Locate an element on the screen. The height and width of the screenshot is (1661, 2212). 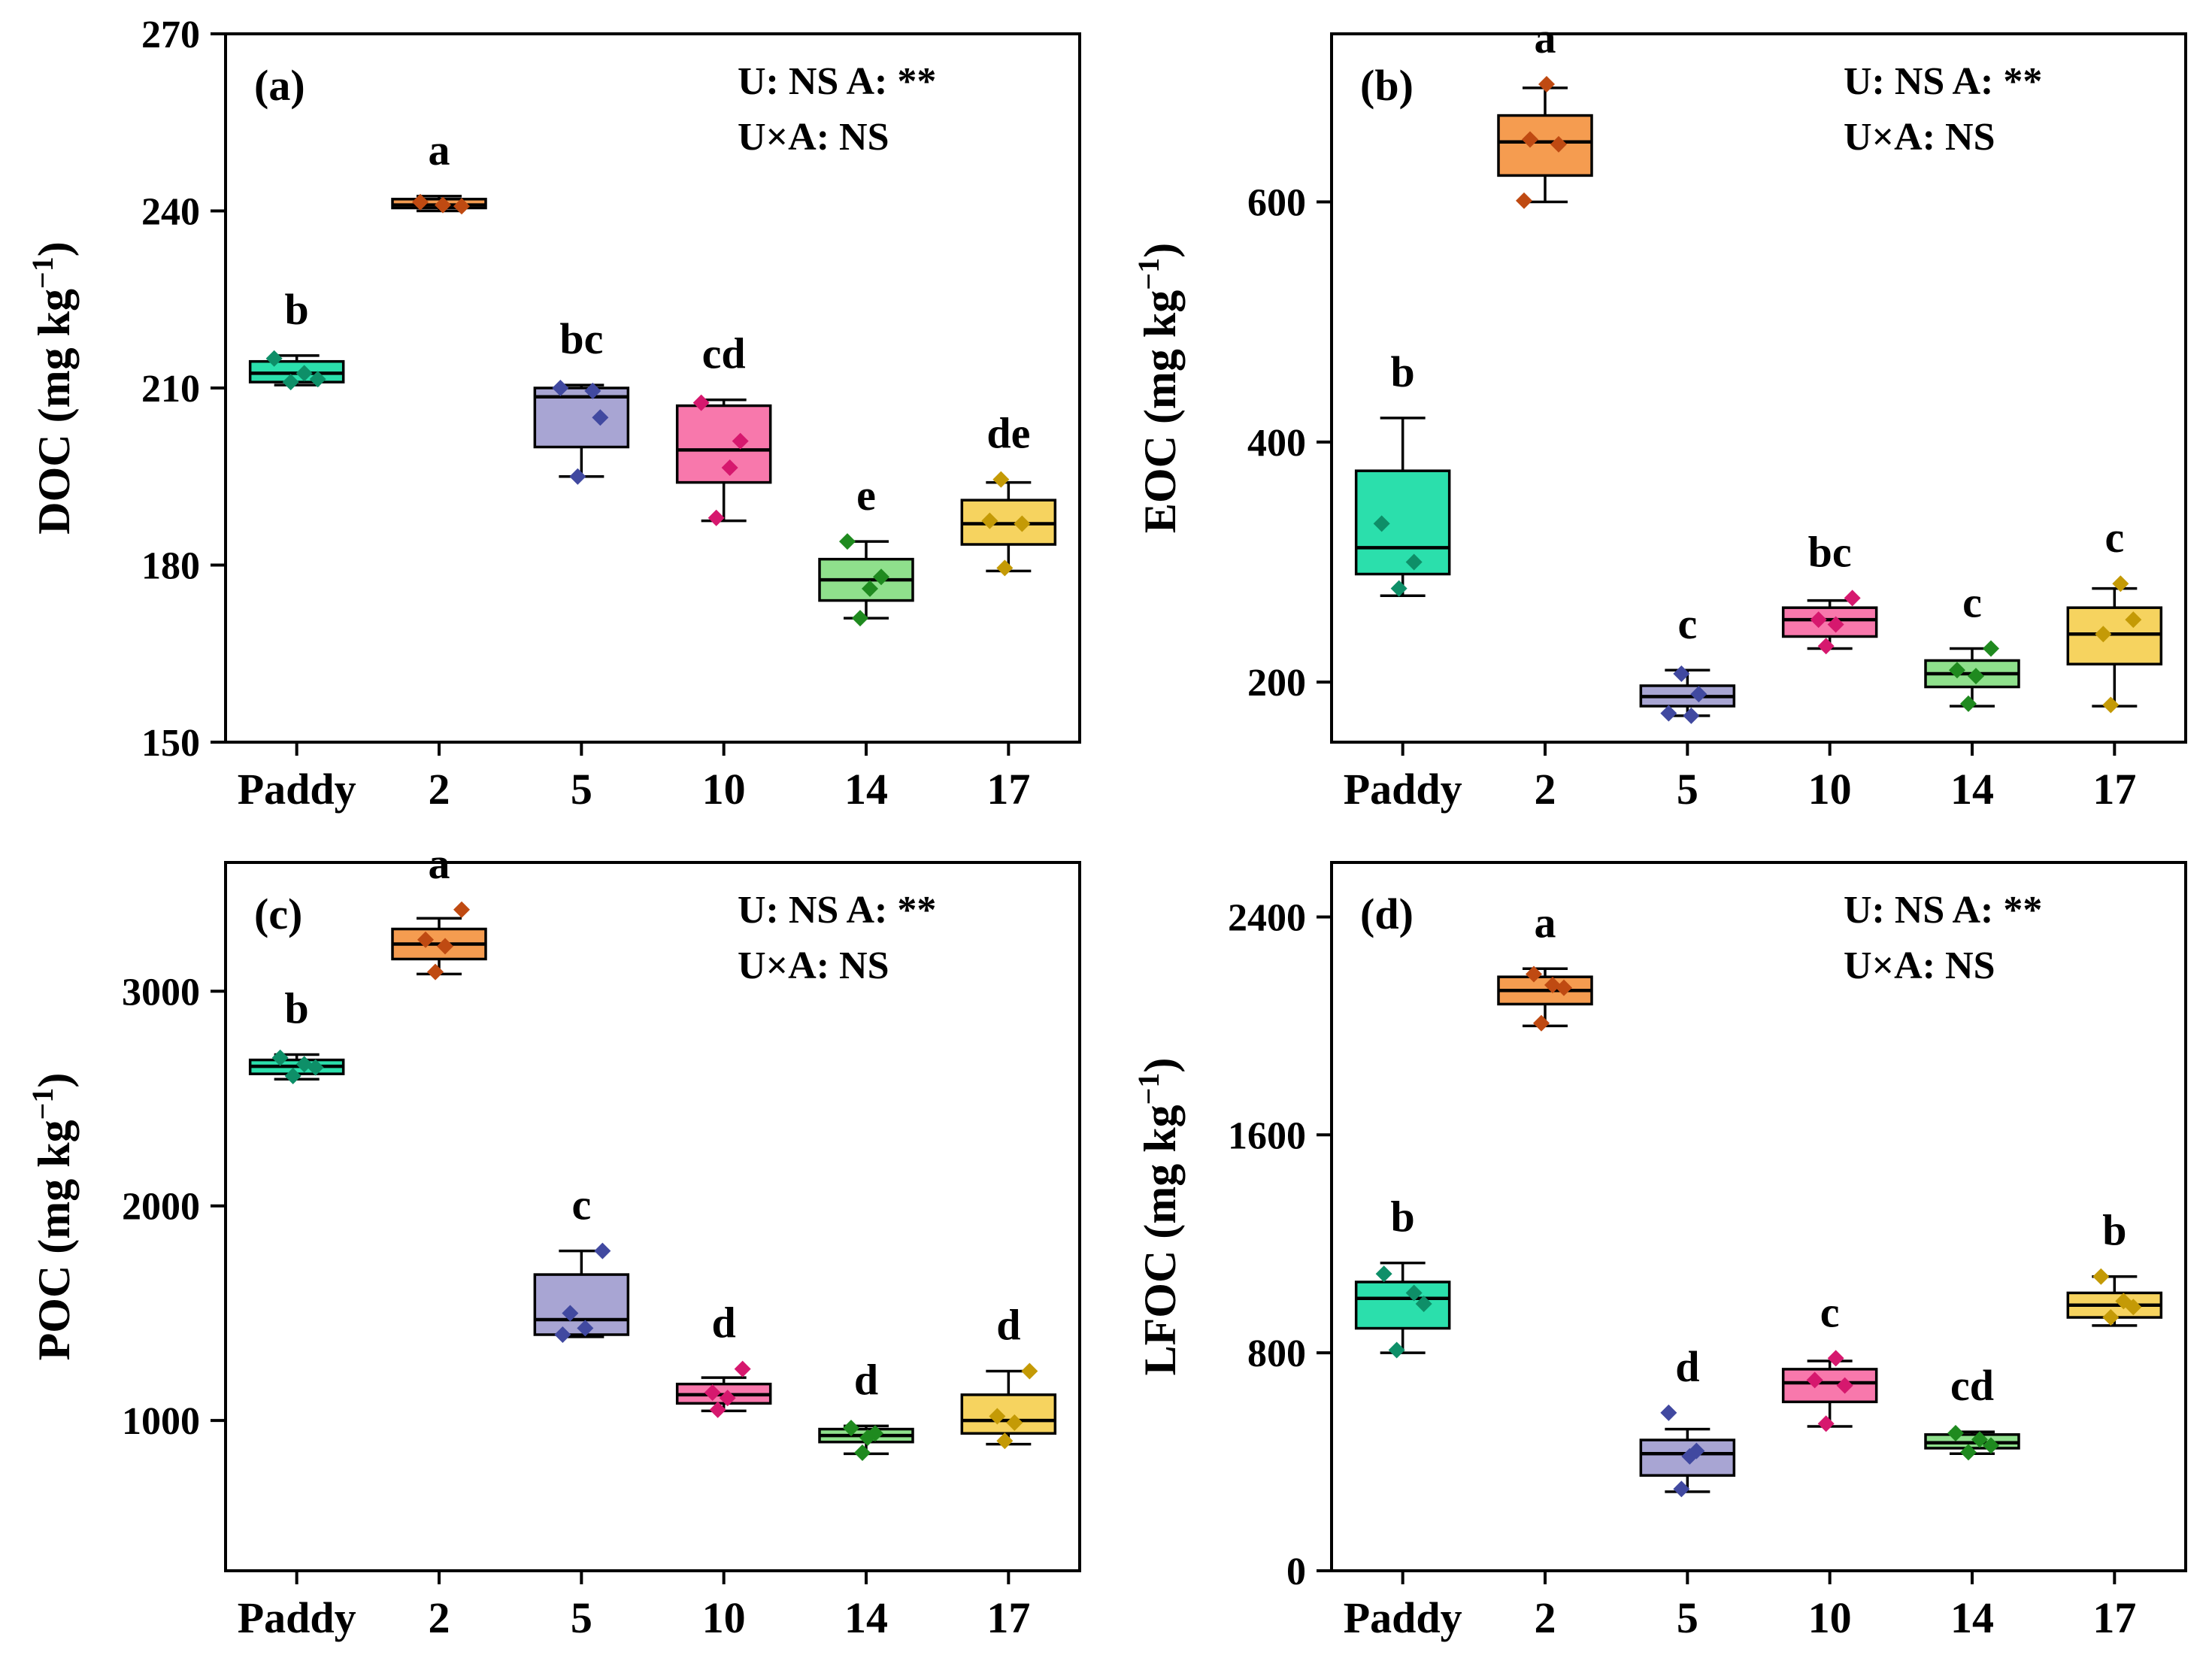
y-axis-label: LFOC (mg kg−1) is located at coordinates (1159, 1217).